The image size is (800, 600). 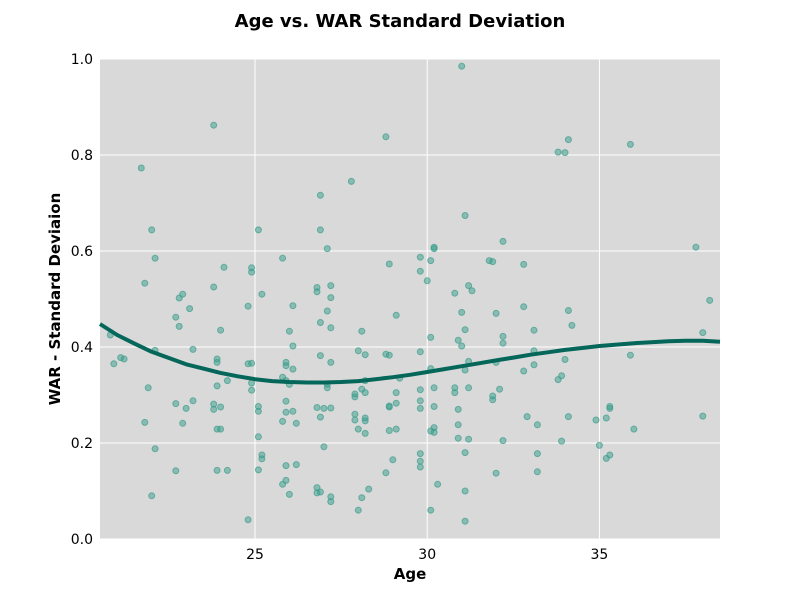 I want to click on x-tick-label: 35, so click(x=600, y=555).